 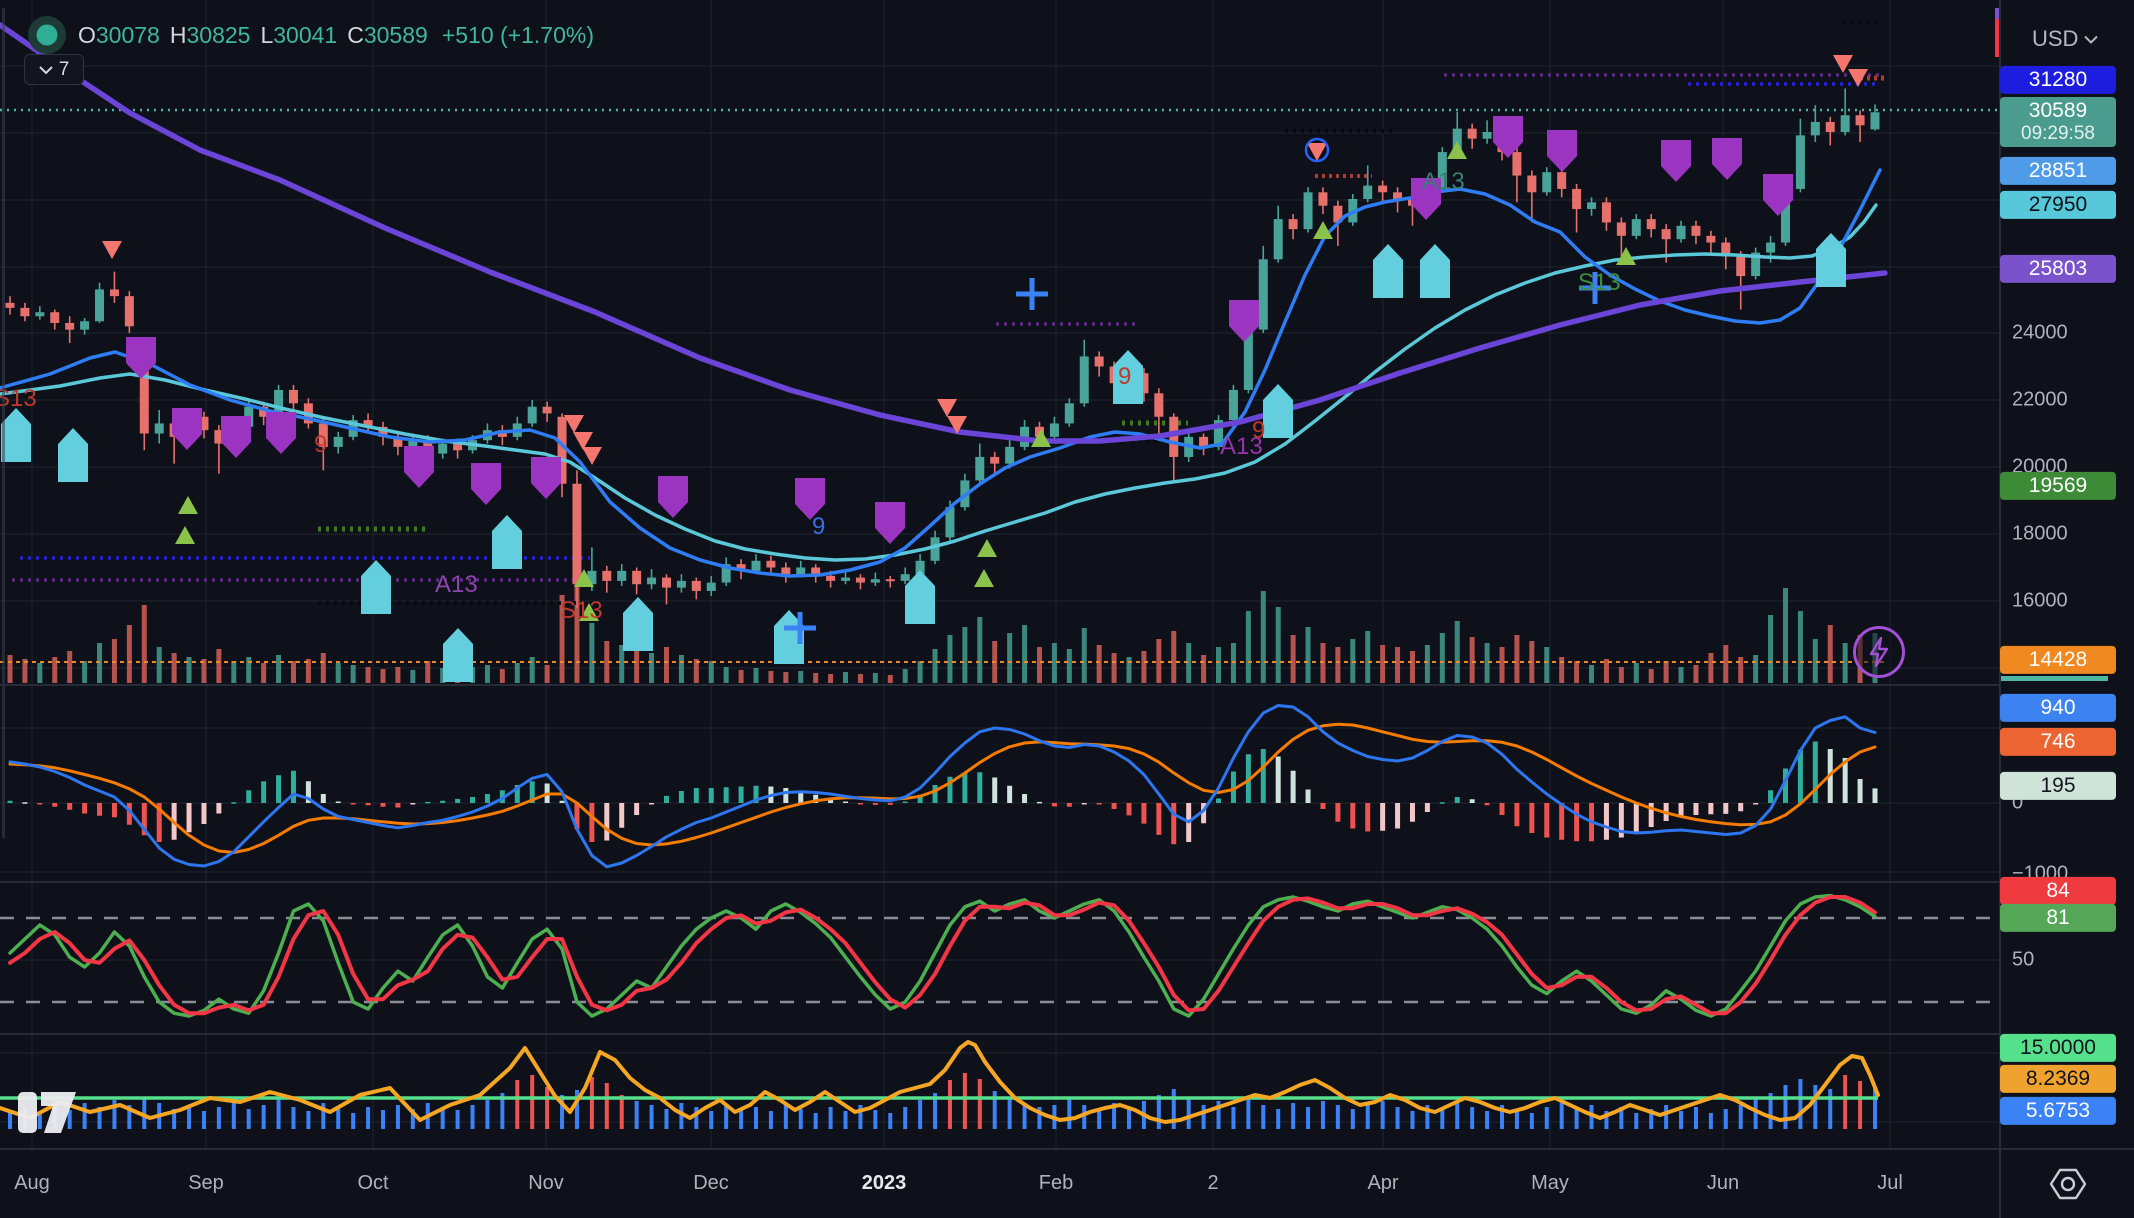 I want to click on quick-action-button, so click(x=1879, y=652).